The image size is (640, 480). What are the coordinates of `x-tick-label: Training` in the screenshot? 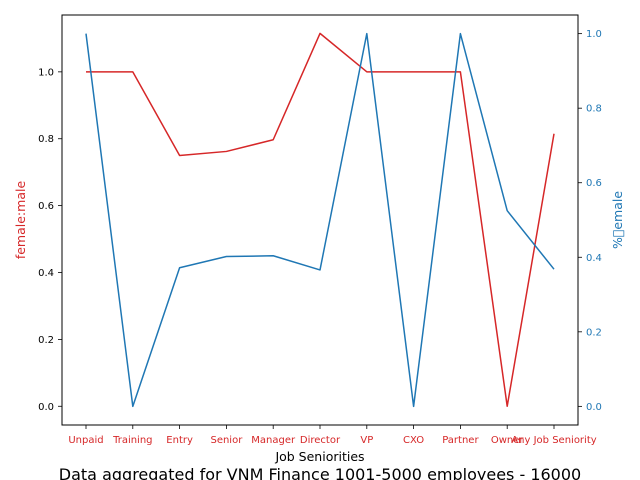 It's located at (132, 440).